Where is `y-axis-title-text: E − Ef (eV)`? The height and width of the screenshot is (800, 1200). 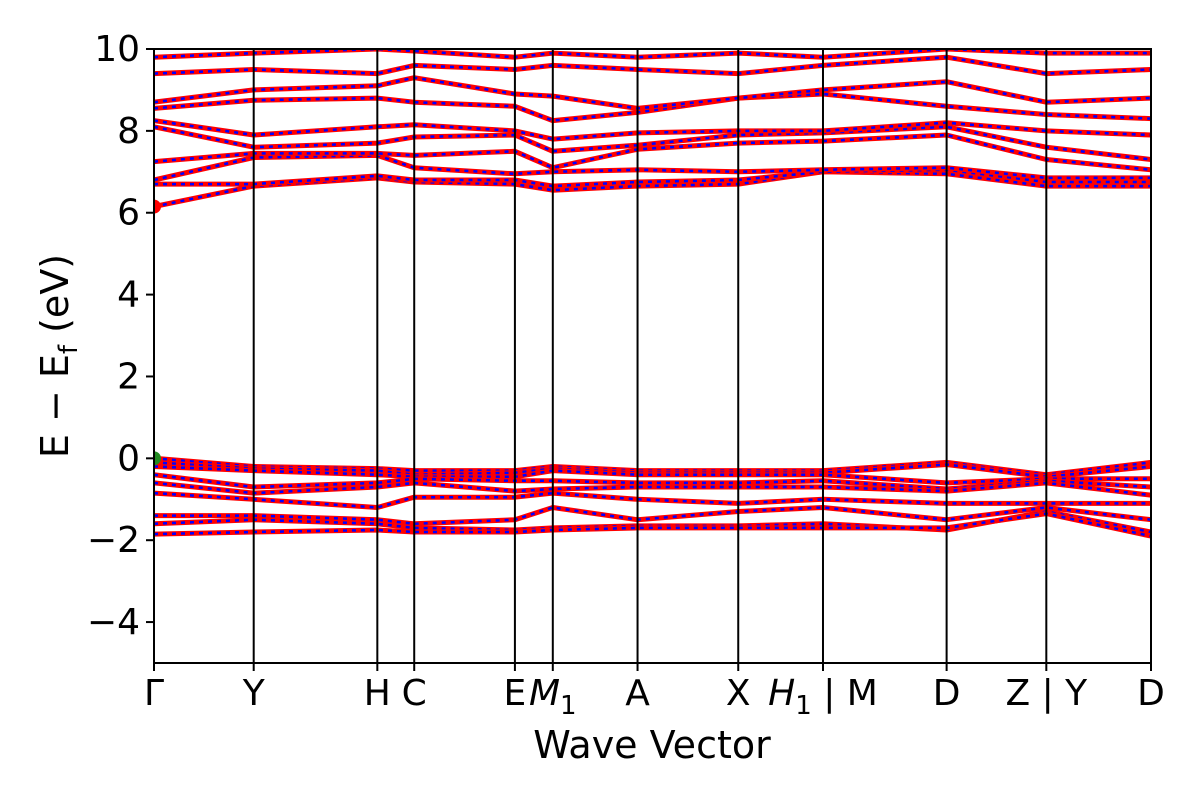
y-axis-title-text: E − Ef (eV) is located at coordinates (58, 356).